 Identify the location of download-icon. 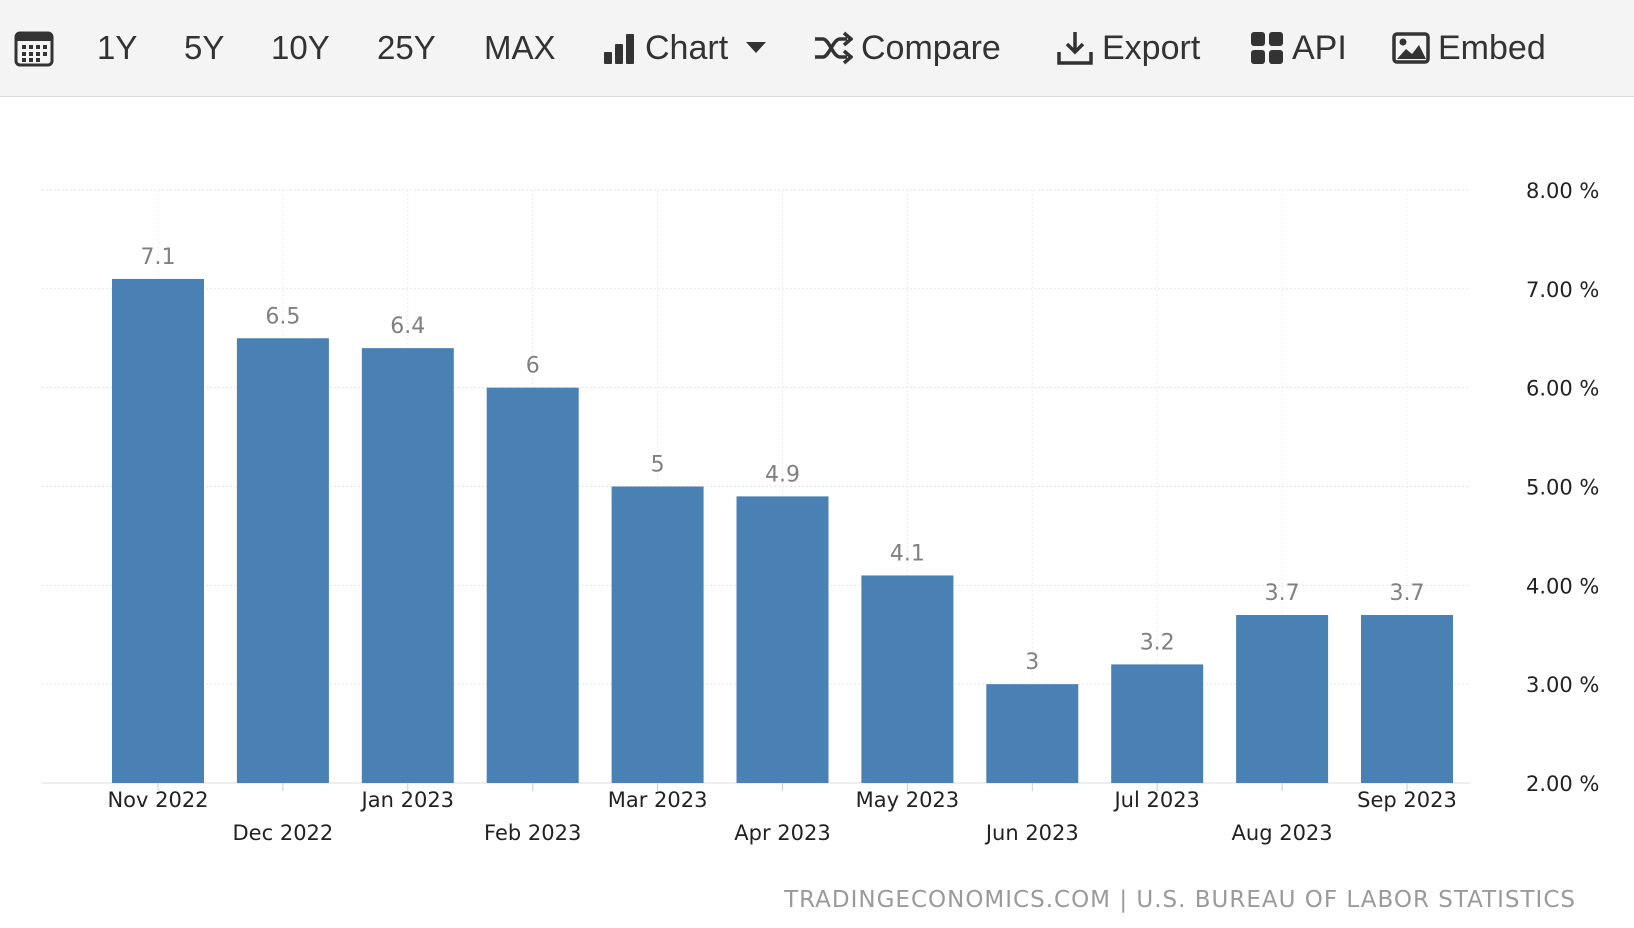
(1075, 48).